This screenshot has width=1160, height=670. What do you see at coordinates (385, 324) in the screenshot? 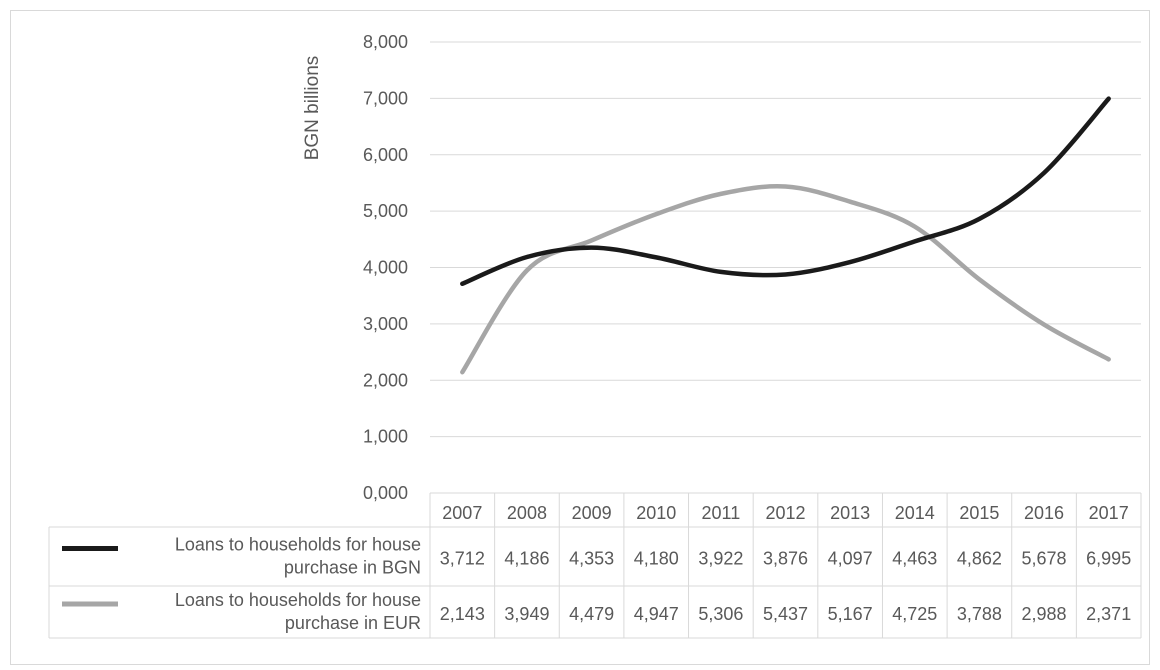
I see `y-tick-label: 3,000` at bounding box center [385, 324].